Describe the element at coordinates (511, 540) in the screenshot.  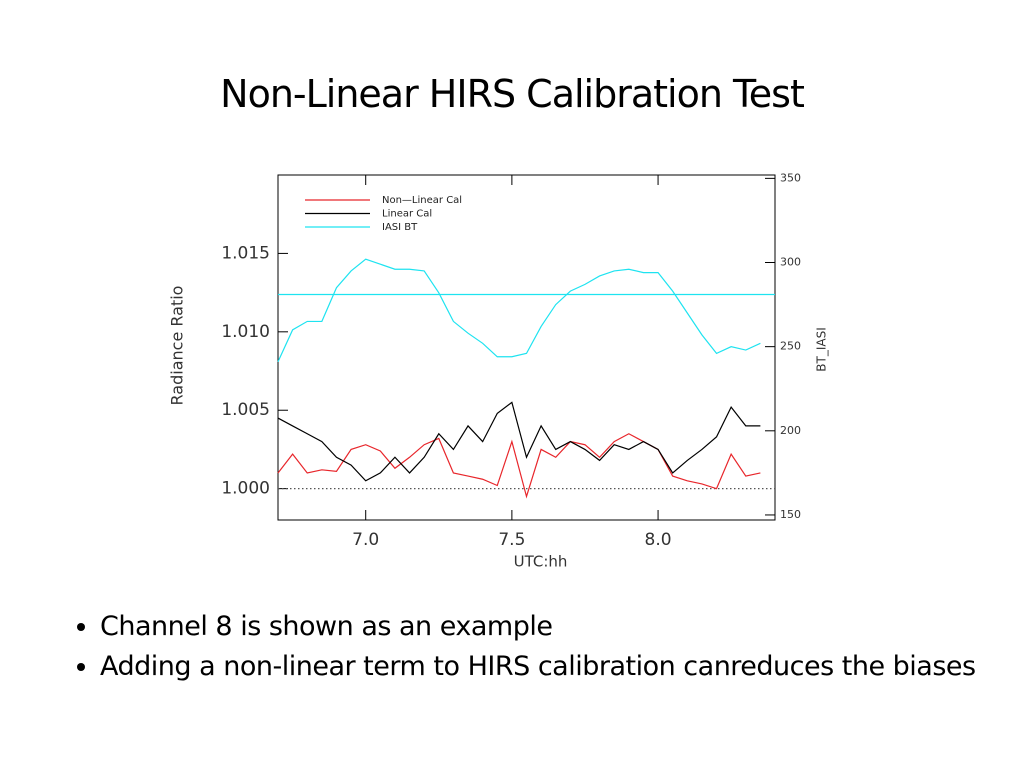
I see `x-tick-label: 7.5` at that location.